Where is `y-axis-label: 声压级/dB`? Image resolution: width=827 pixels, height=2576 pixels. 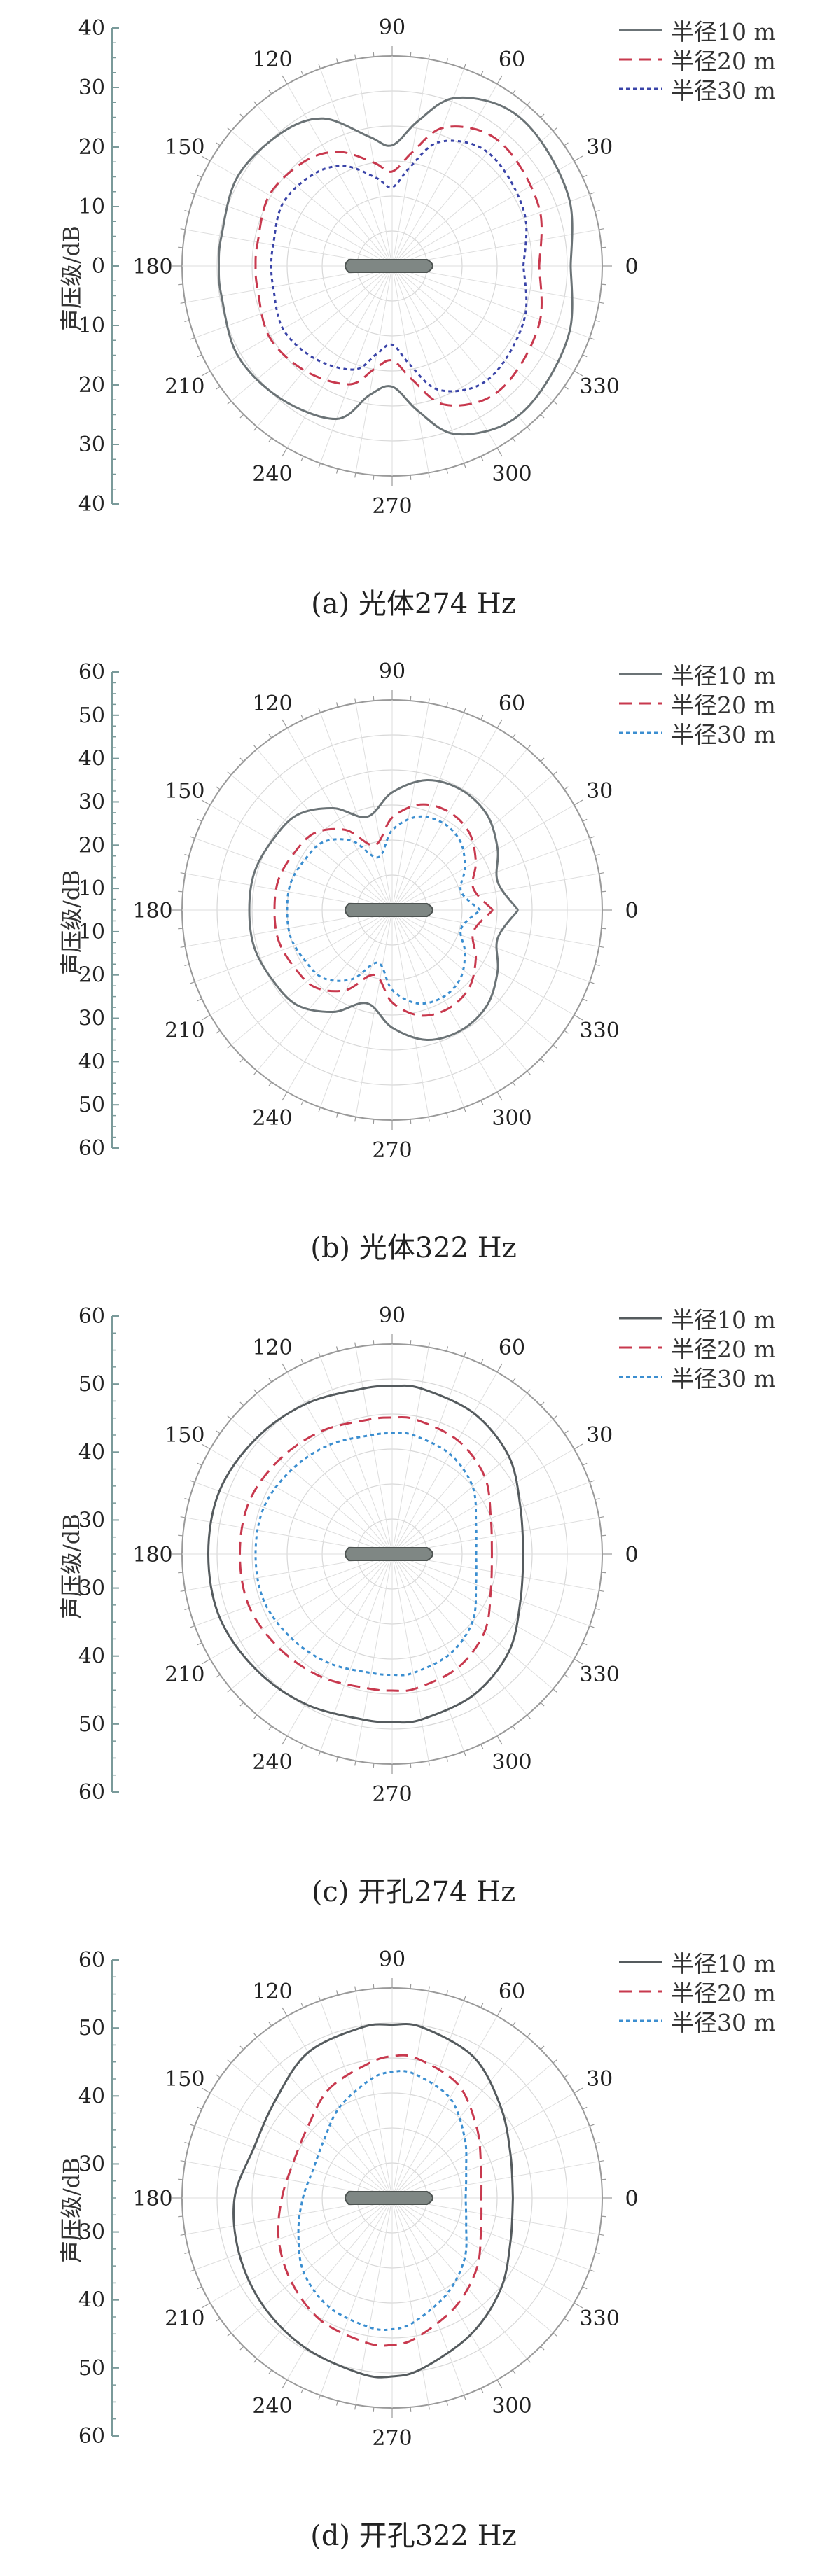
y-axis-label: 声压级/dB is located at coordinates (71, 922).